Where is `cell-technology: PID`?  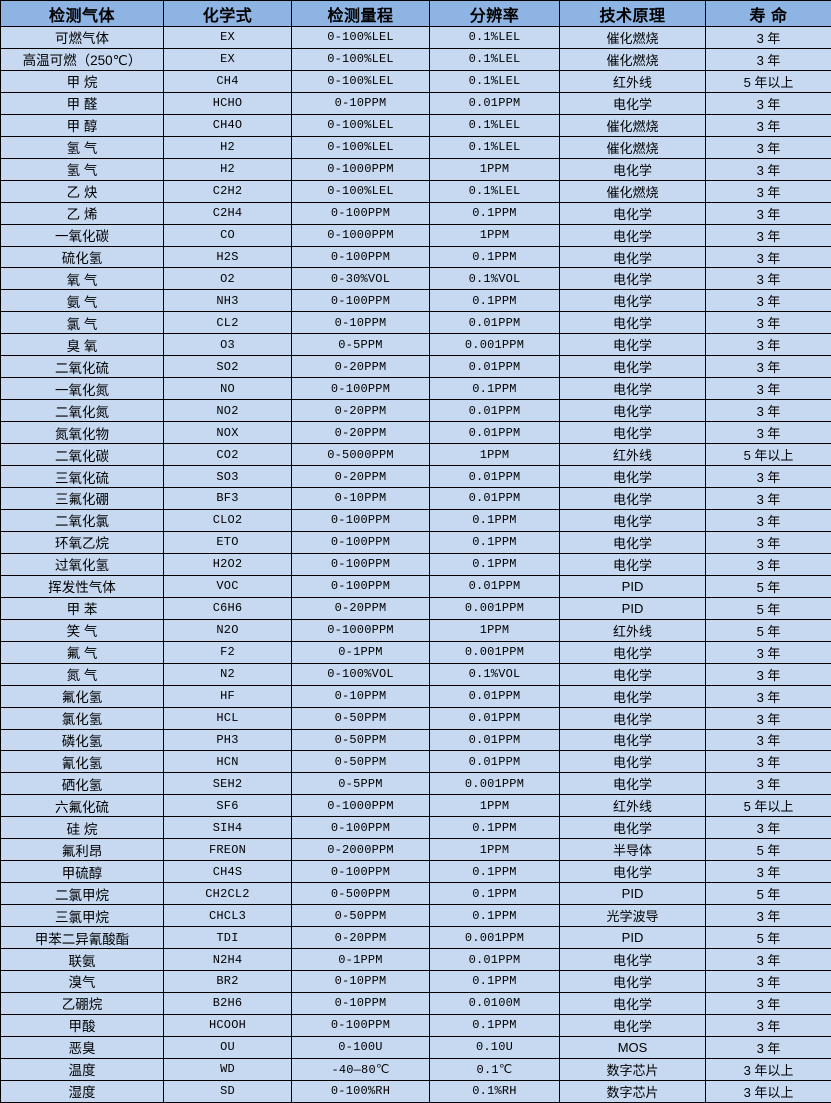 cell-technology: PID is located at coordinates (633, 608).